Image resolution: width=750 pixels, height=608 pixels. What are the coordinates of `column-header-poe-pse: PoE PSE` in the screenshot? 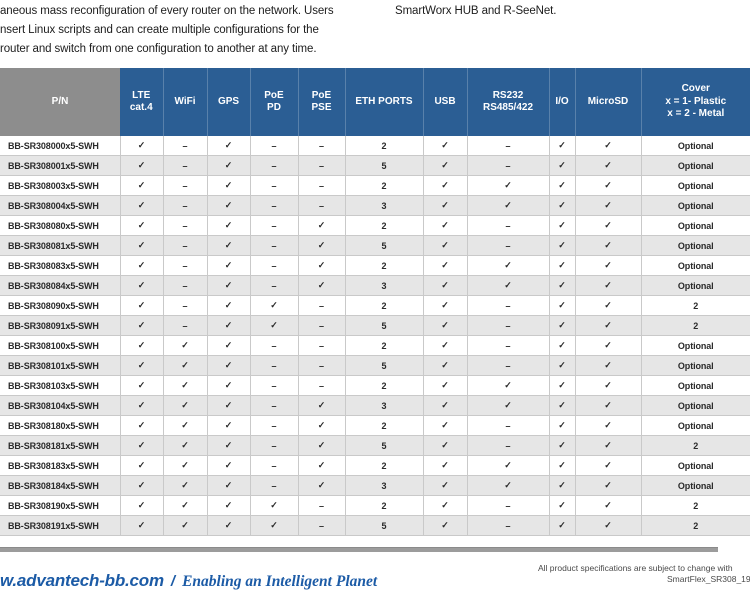 It's located at (321, 102).